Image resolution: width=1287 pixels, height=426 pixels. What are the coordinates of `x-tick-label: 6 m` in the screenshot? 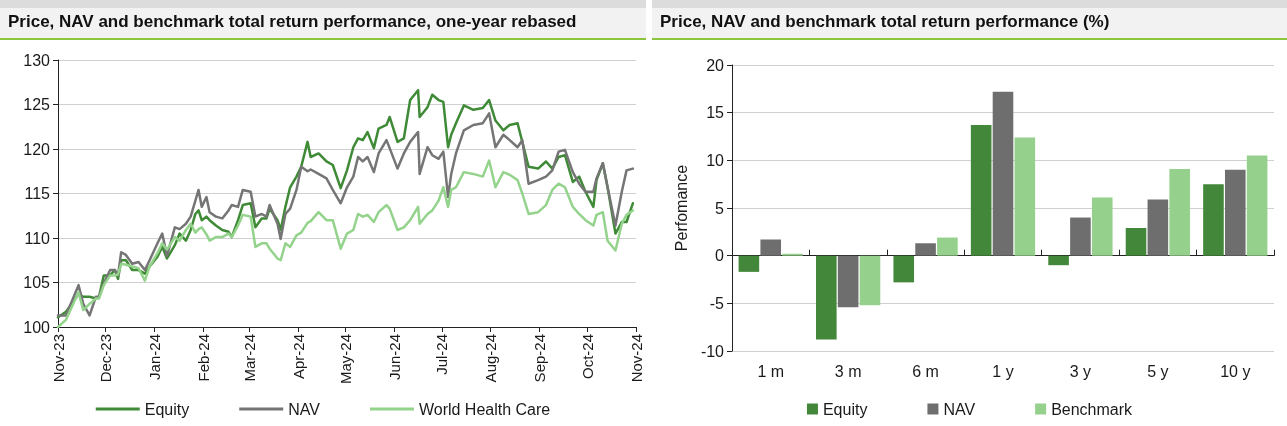 It's located at (925, 371).